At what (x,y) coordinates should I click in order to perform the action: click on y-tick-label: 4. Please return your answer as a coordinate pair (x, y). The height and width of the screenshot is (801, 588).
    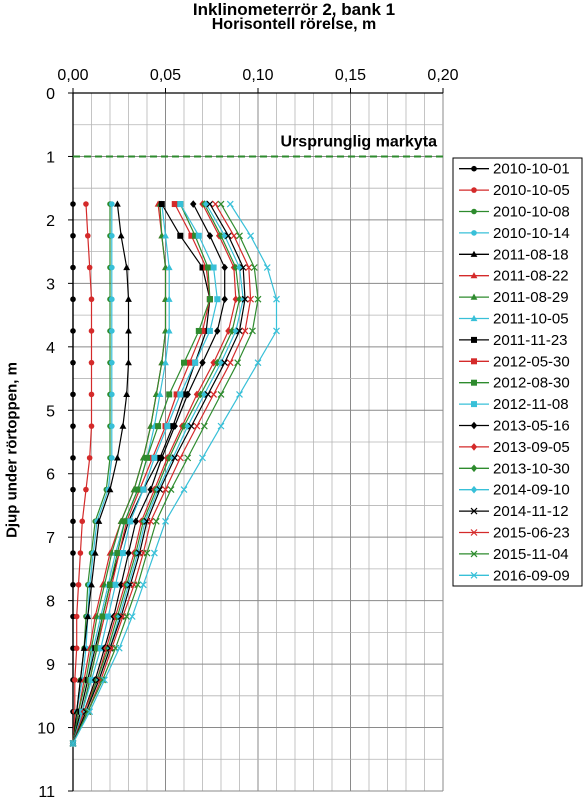
    Looking at the image, I should click on (50, 348).